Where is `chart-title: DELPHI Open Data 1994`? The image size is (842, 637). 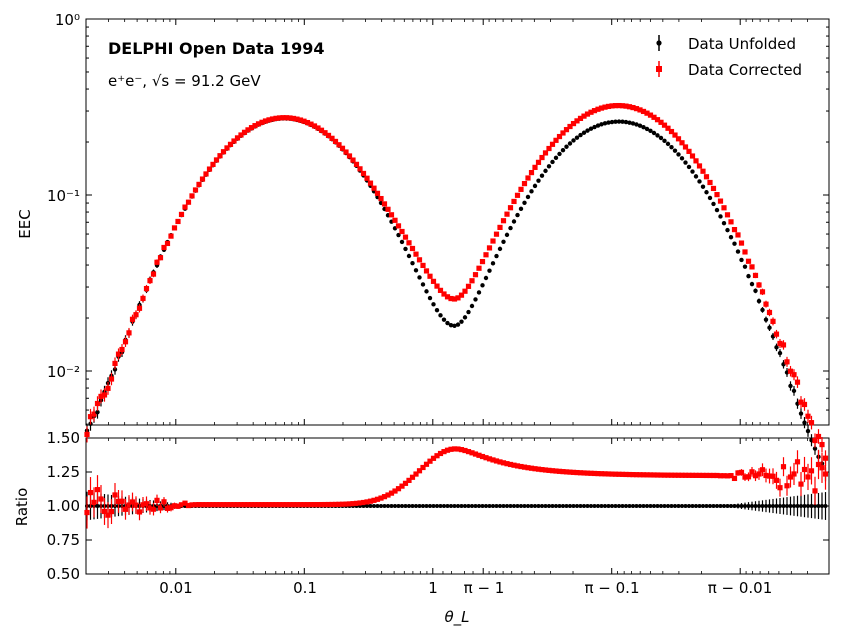 chart-title: DELPHI Open Data 1994 is located at coordinates (216, 48).